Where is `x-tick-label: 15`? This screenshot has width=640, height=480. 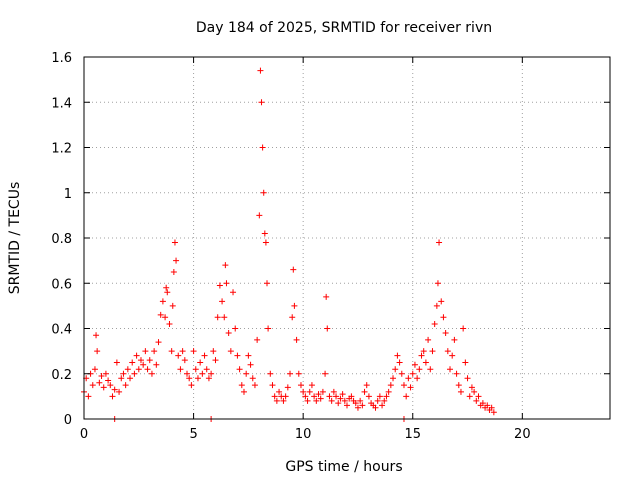 x-tick-label: 15 is located at coordinates (412, 434).